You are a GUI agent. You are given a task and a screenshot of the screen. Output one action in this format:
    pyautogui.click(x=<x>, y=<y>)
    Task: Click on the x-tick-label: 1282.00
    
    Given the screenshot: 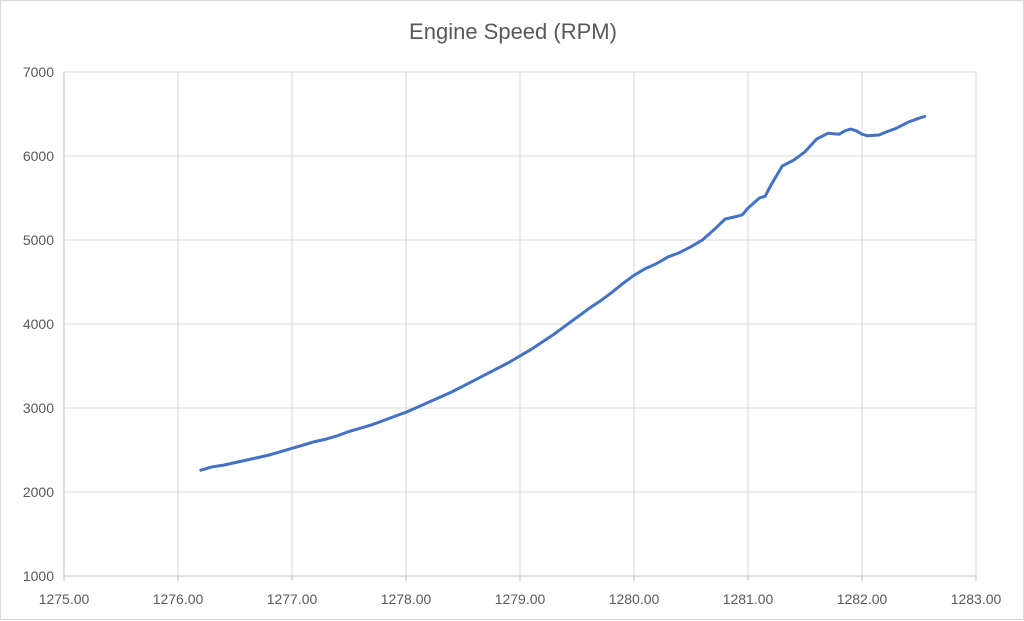 What is the action you would take?
    pyautogui.click(x=862, y=599)
    